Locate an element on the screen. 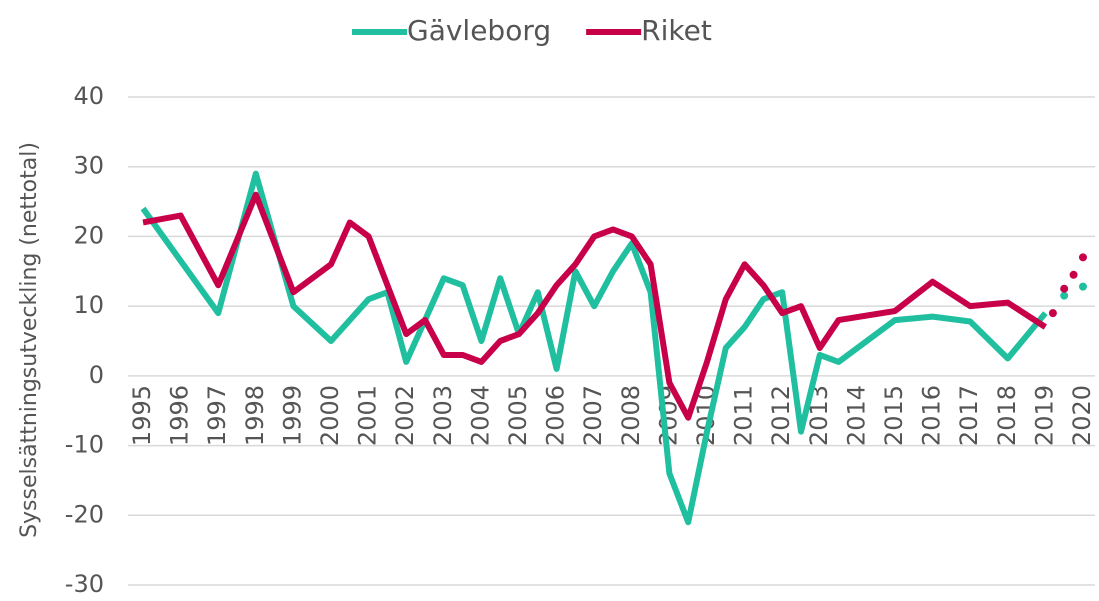  legend-label: Riket is located at coordinates (676, 30).